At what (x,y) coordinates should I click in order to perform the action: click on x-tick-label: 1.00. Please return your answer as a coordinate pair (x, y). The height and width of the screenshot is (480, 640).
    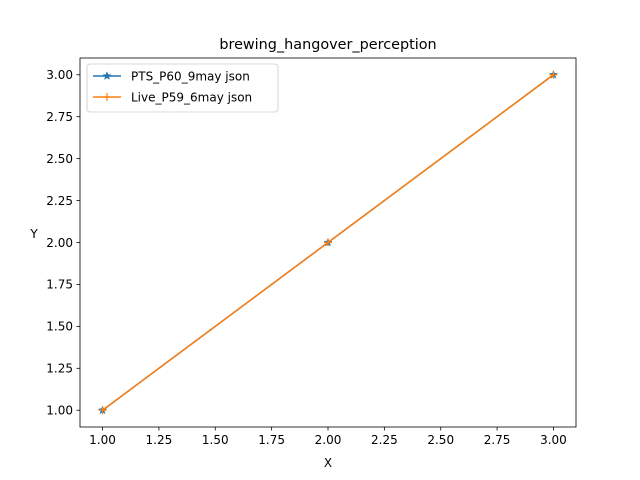
    Looking at the image, I should click on (102, 440).